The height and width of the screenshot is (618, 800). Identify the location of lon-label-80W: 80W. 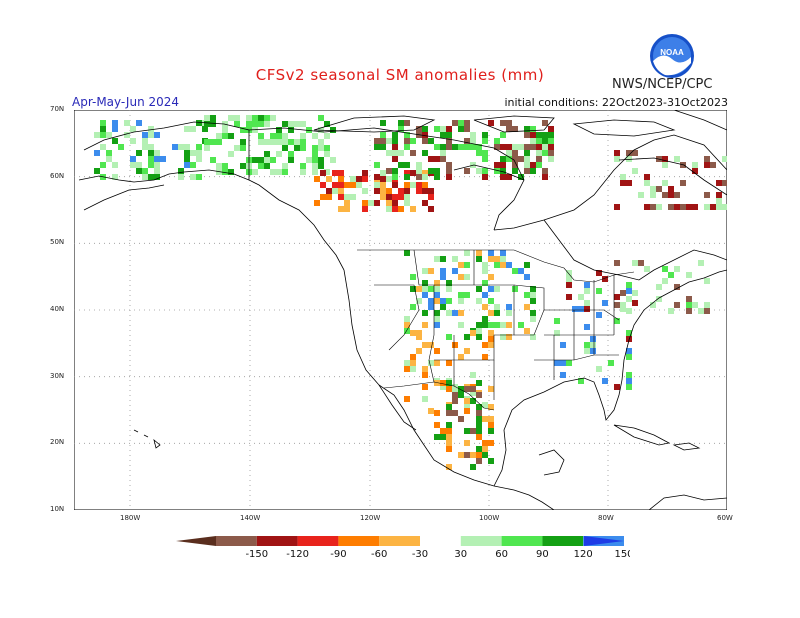
(606, 518).